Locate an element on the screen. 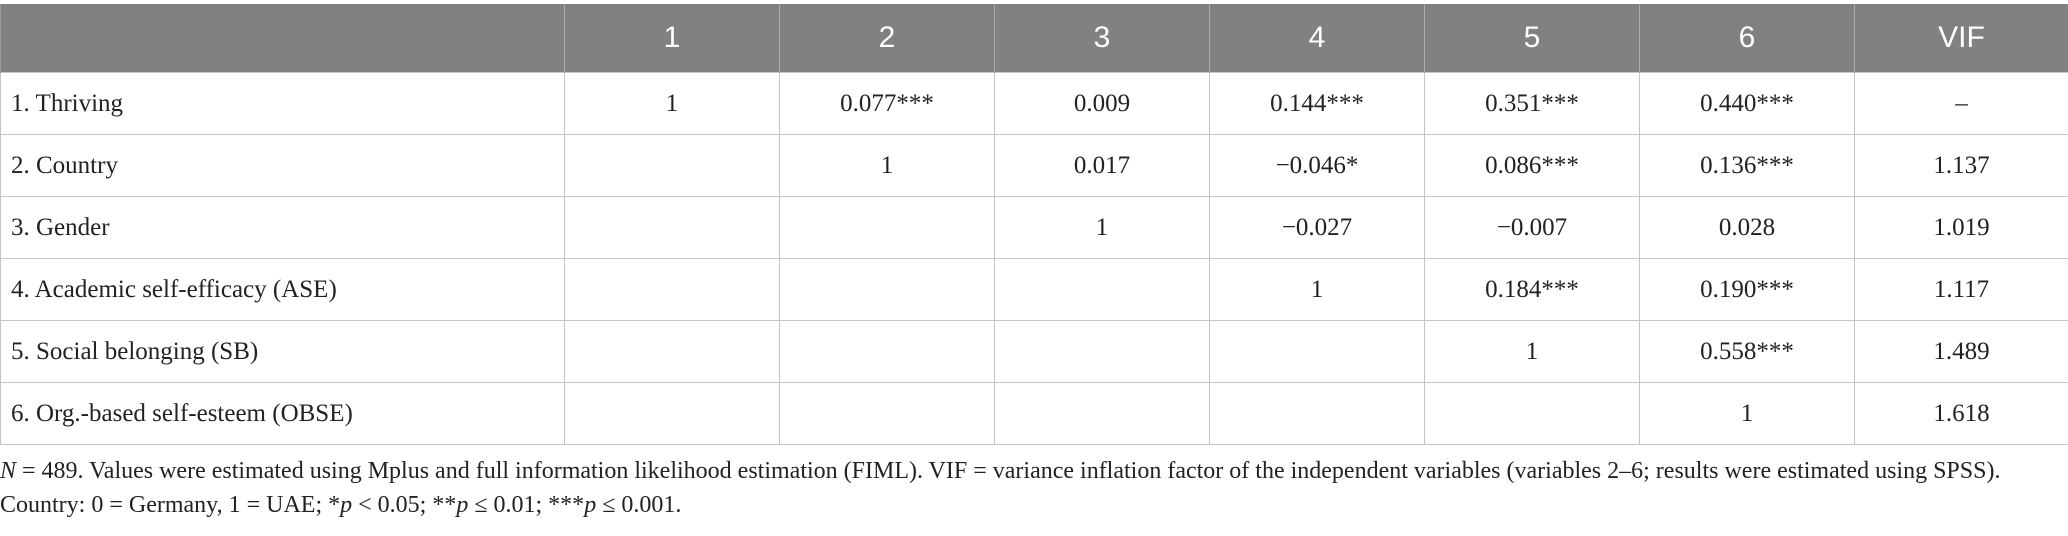 The image size is (2068, 536). header-row: 1 2 3 4 5 6 VIF is located at coordinates (1034, 38).